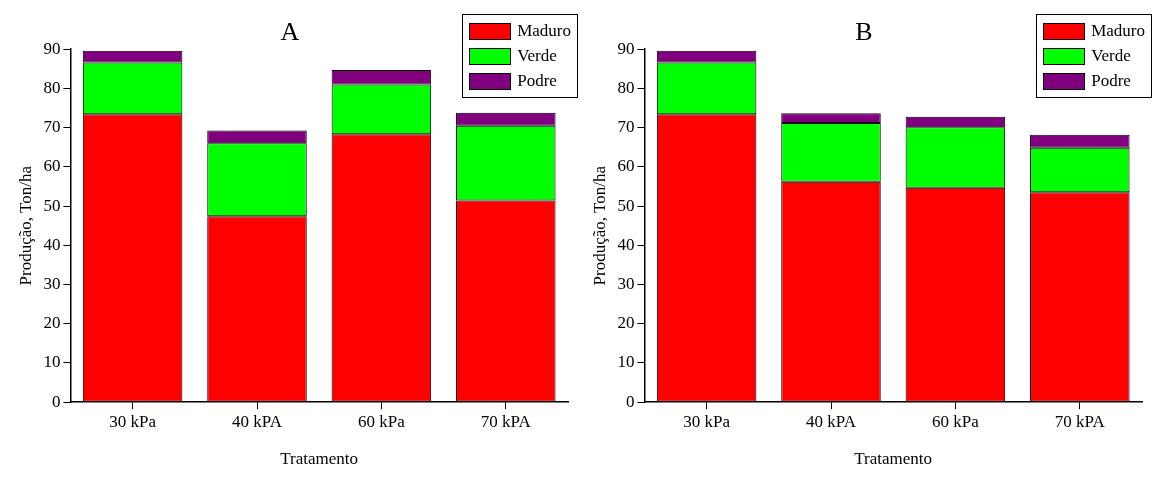 The image size is (1162, 487). I want to click on chart-title: A, so click(290, 32).